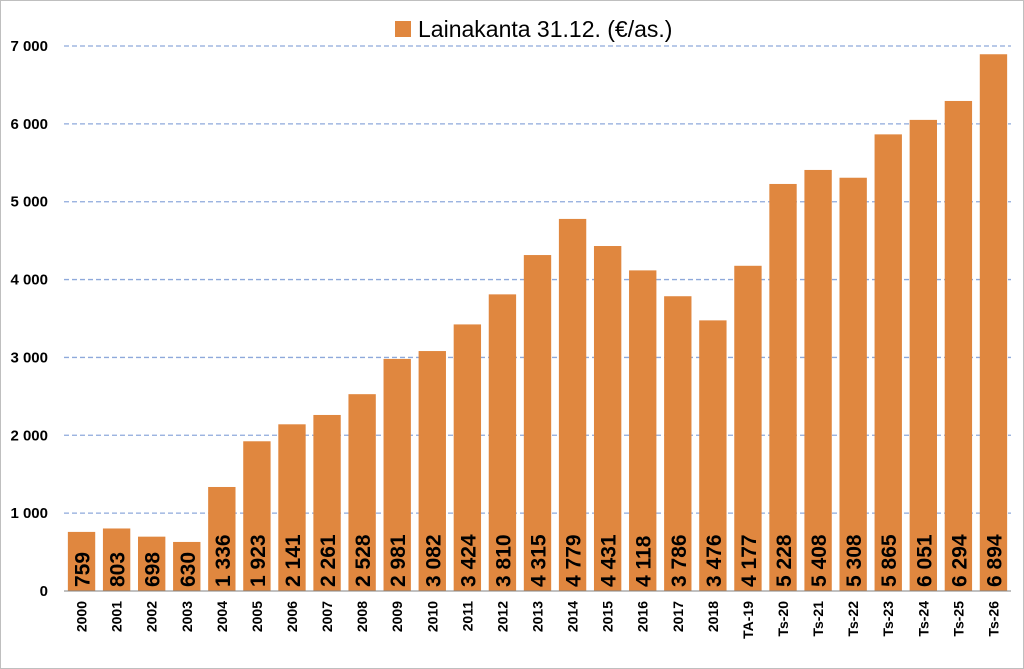 This screenshot has width=1024, height=669. I want to click on data-label: 6 294, so click(959, 560).